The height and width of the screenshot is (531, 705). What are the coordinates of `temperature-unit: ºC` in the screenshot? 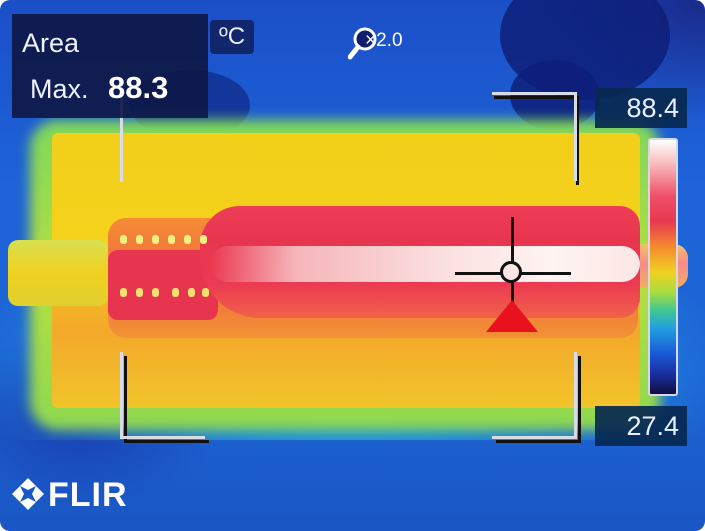 It's located at (232, 37).